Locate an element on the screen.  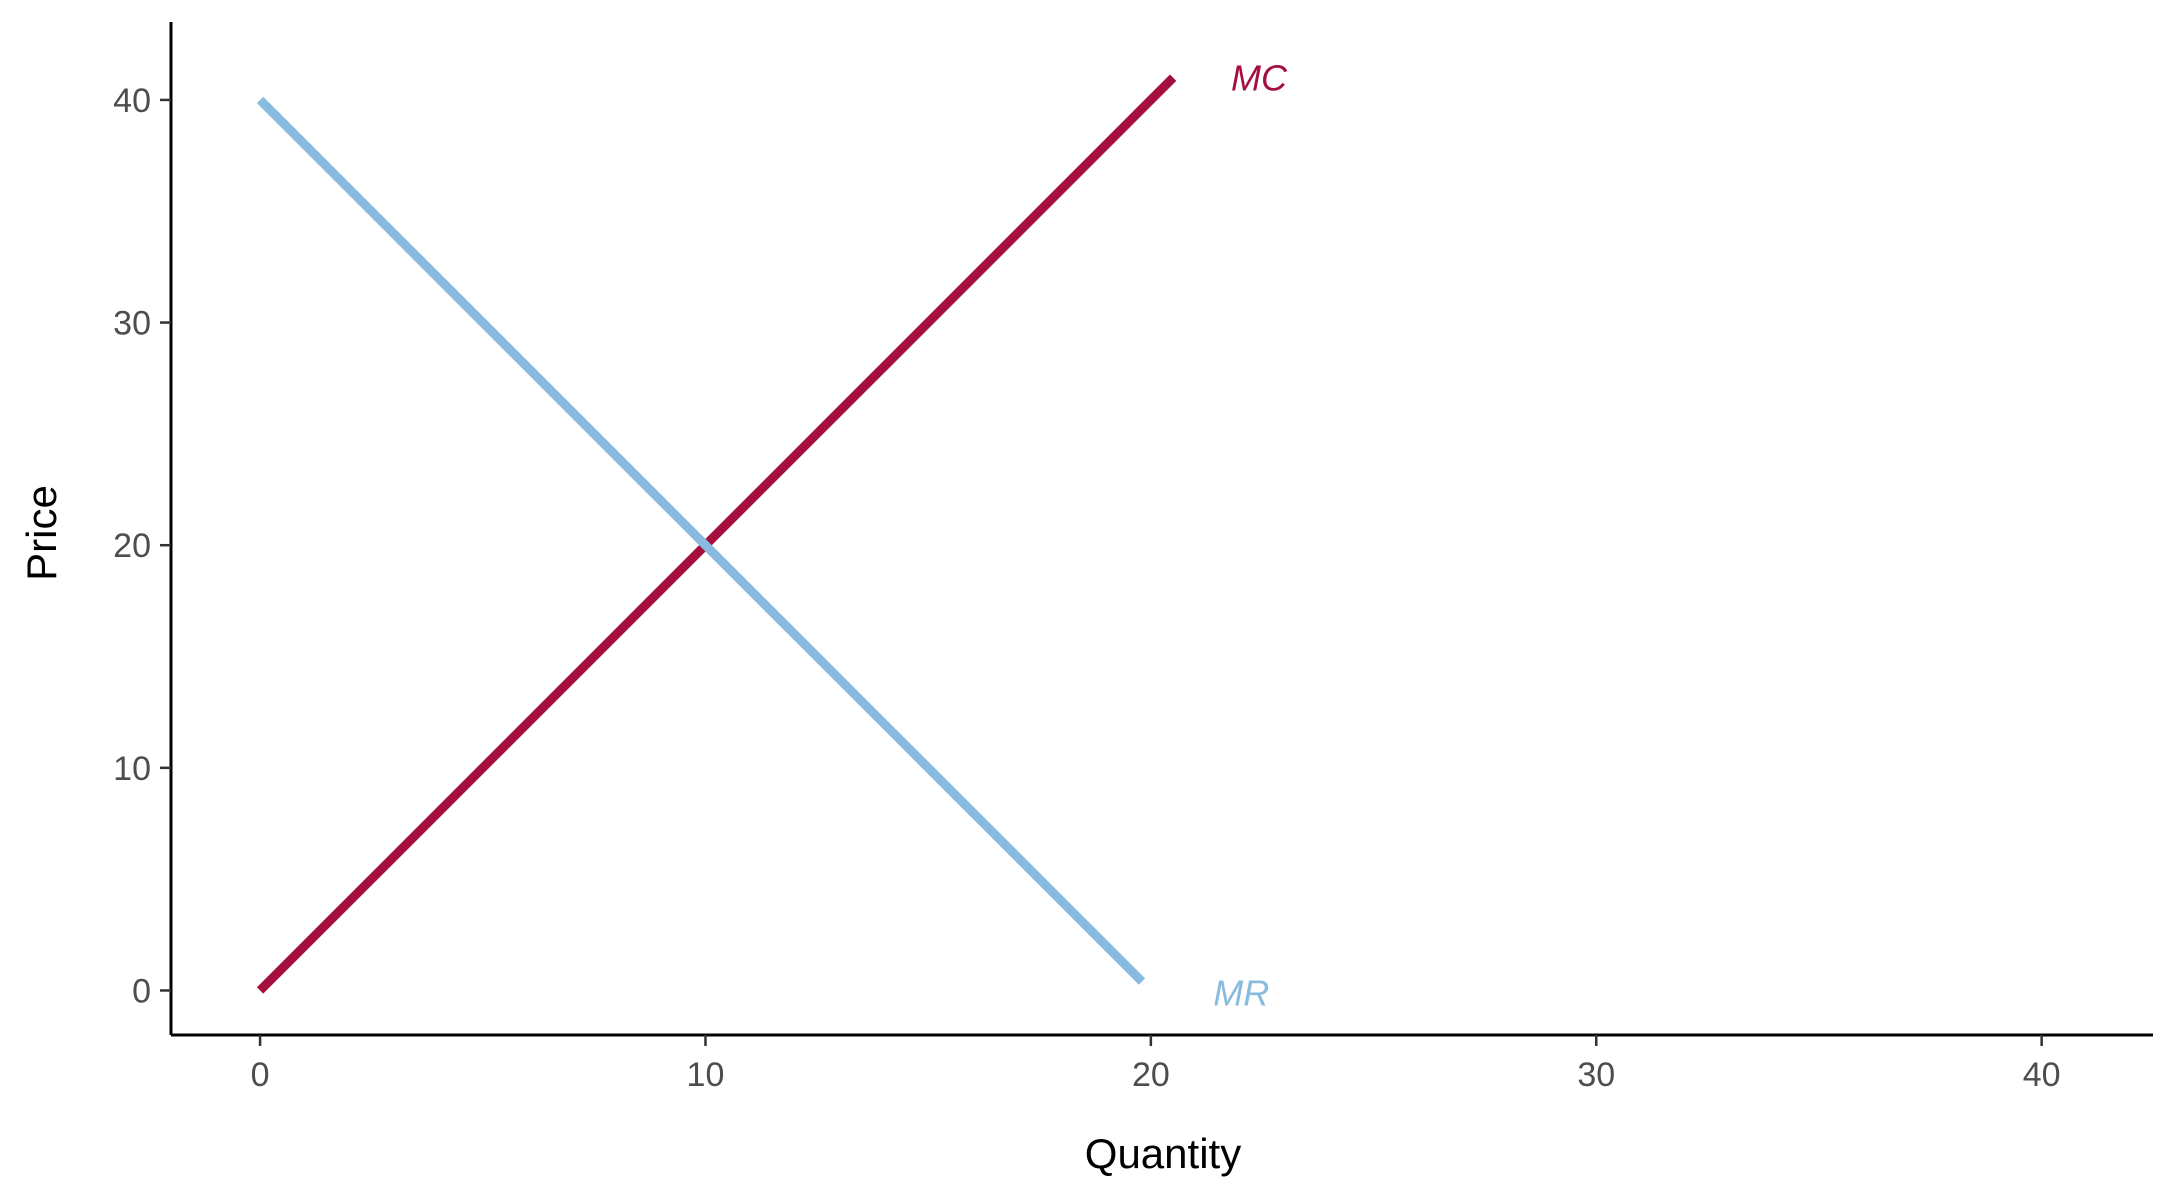
x-tick-label: 40 is located at coordinates (2042, 1075).